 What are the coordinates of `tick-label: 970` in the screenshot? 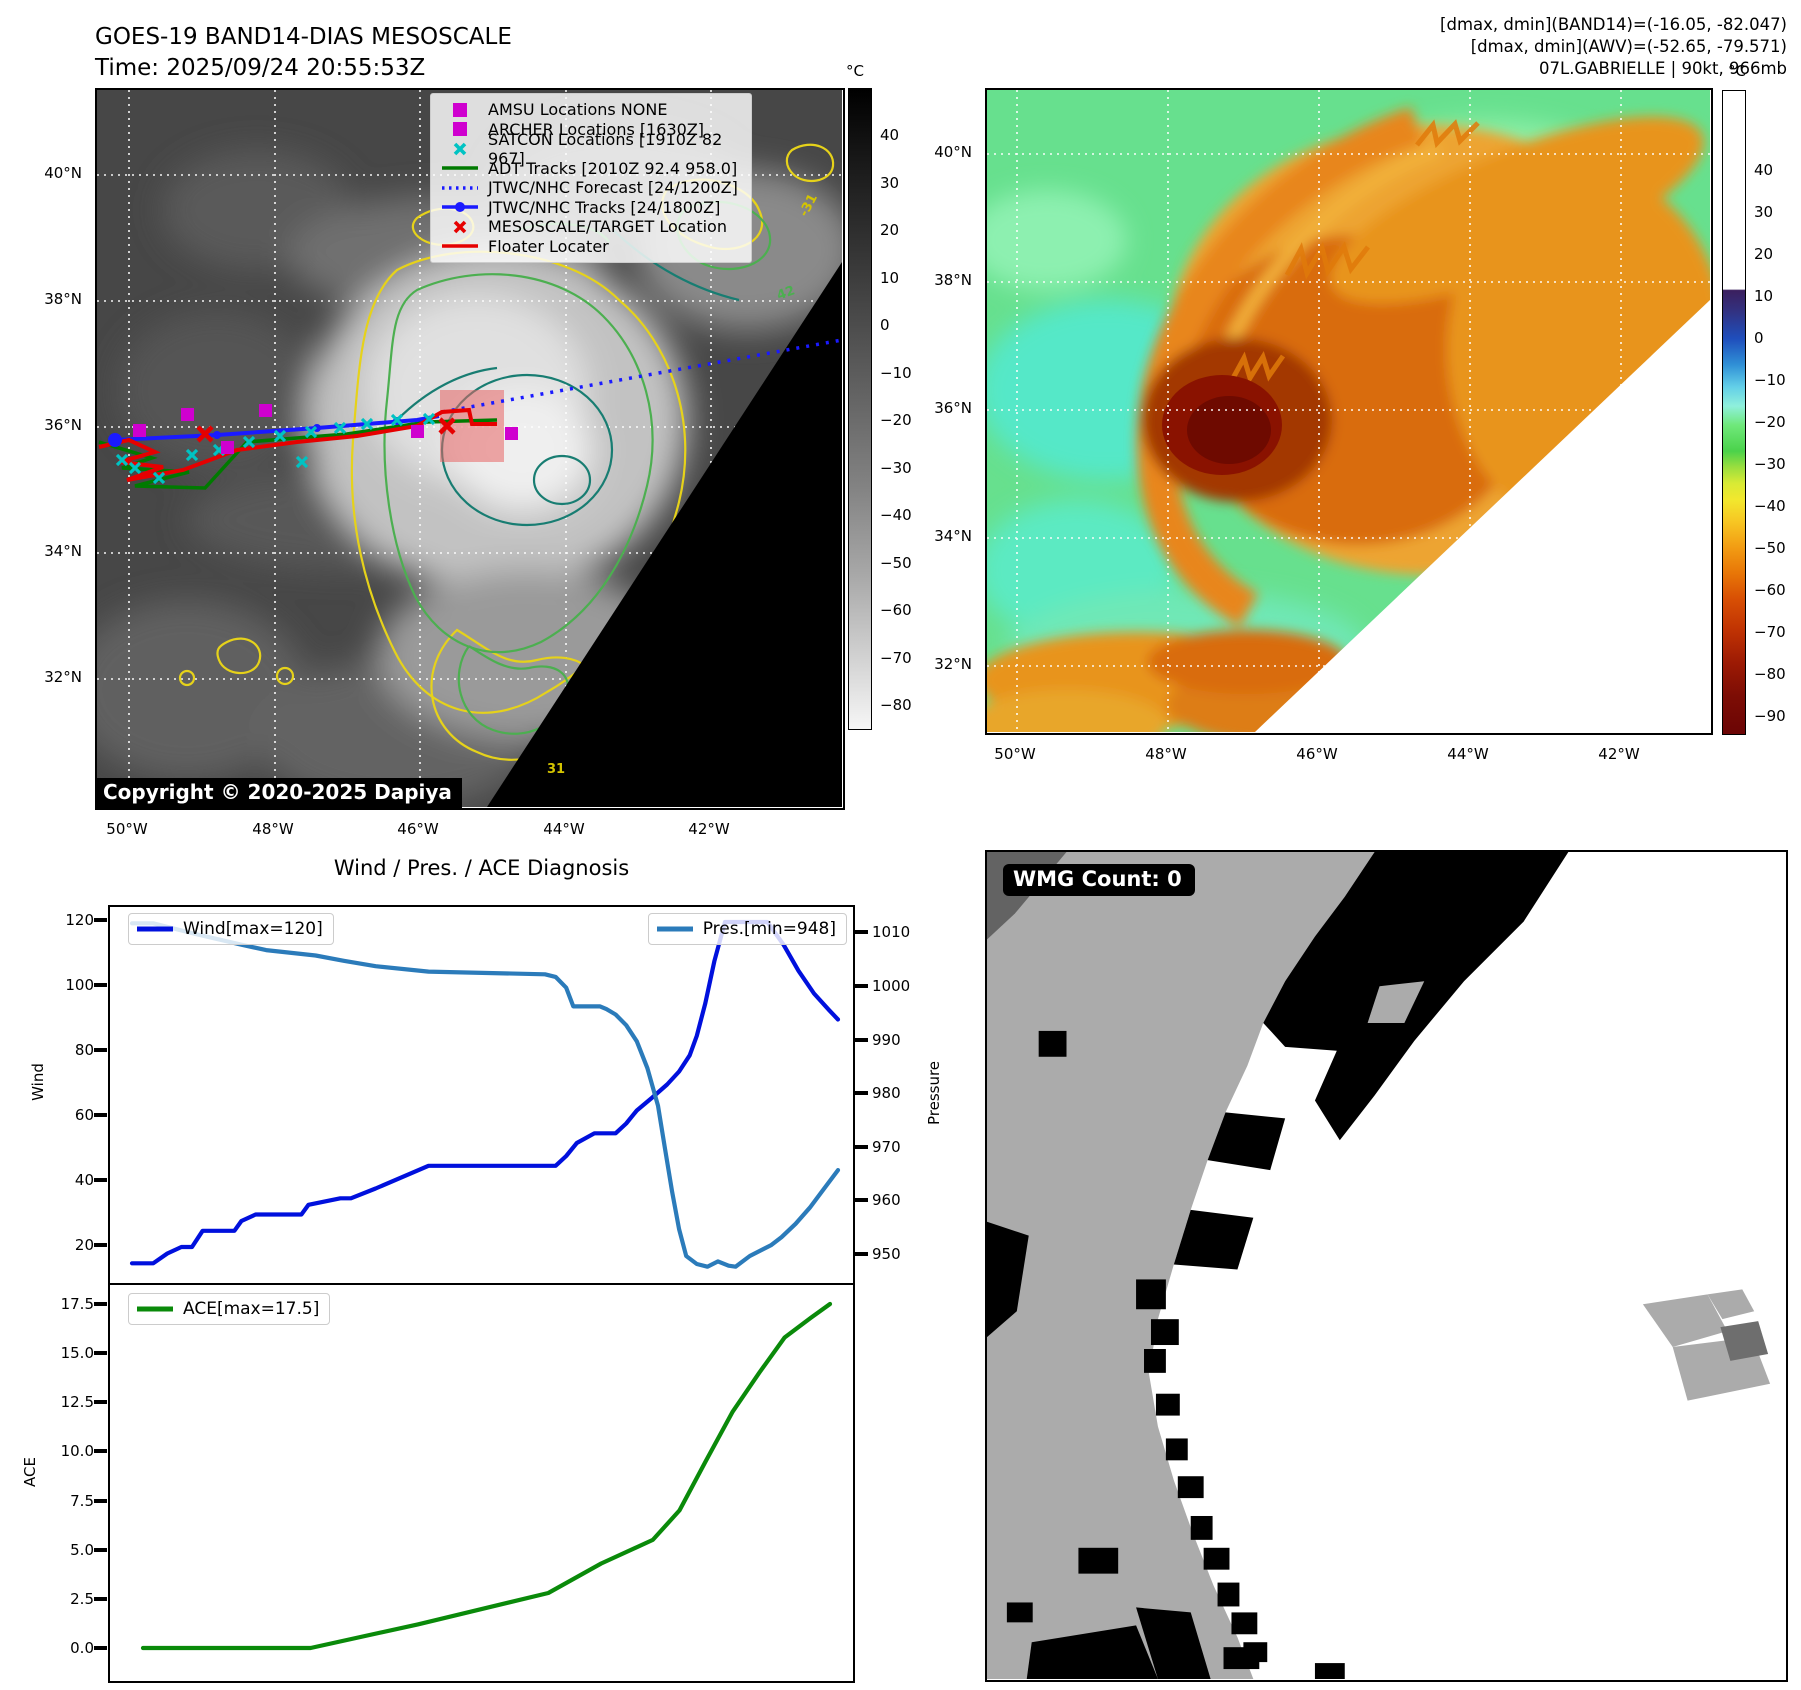 It's located at (886, 1147).